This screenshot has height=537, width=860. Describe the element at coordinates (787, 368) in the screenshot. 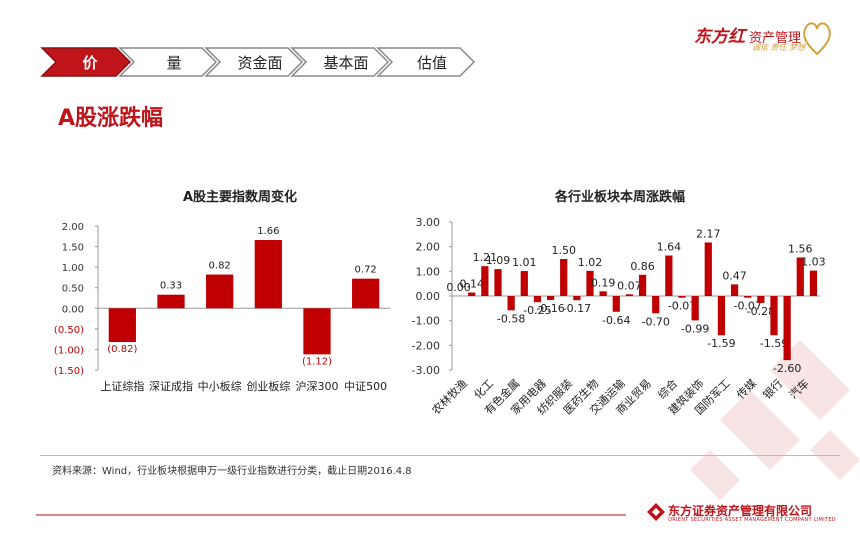

I see `data-label: -2.60` at that location.